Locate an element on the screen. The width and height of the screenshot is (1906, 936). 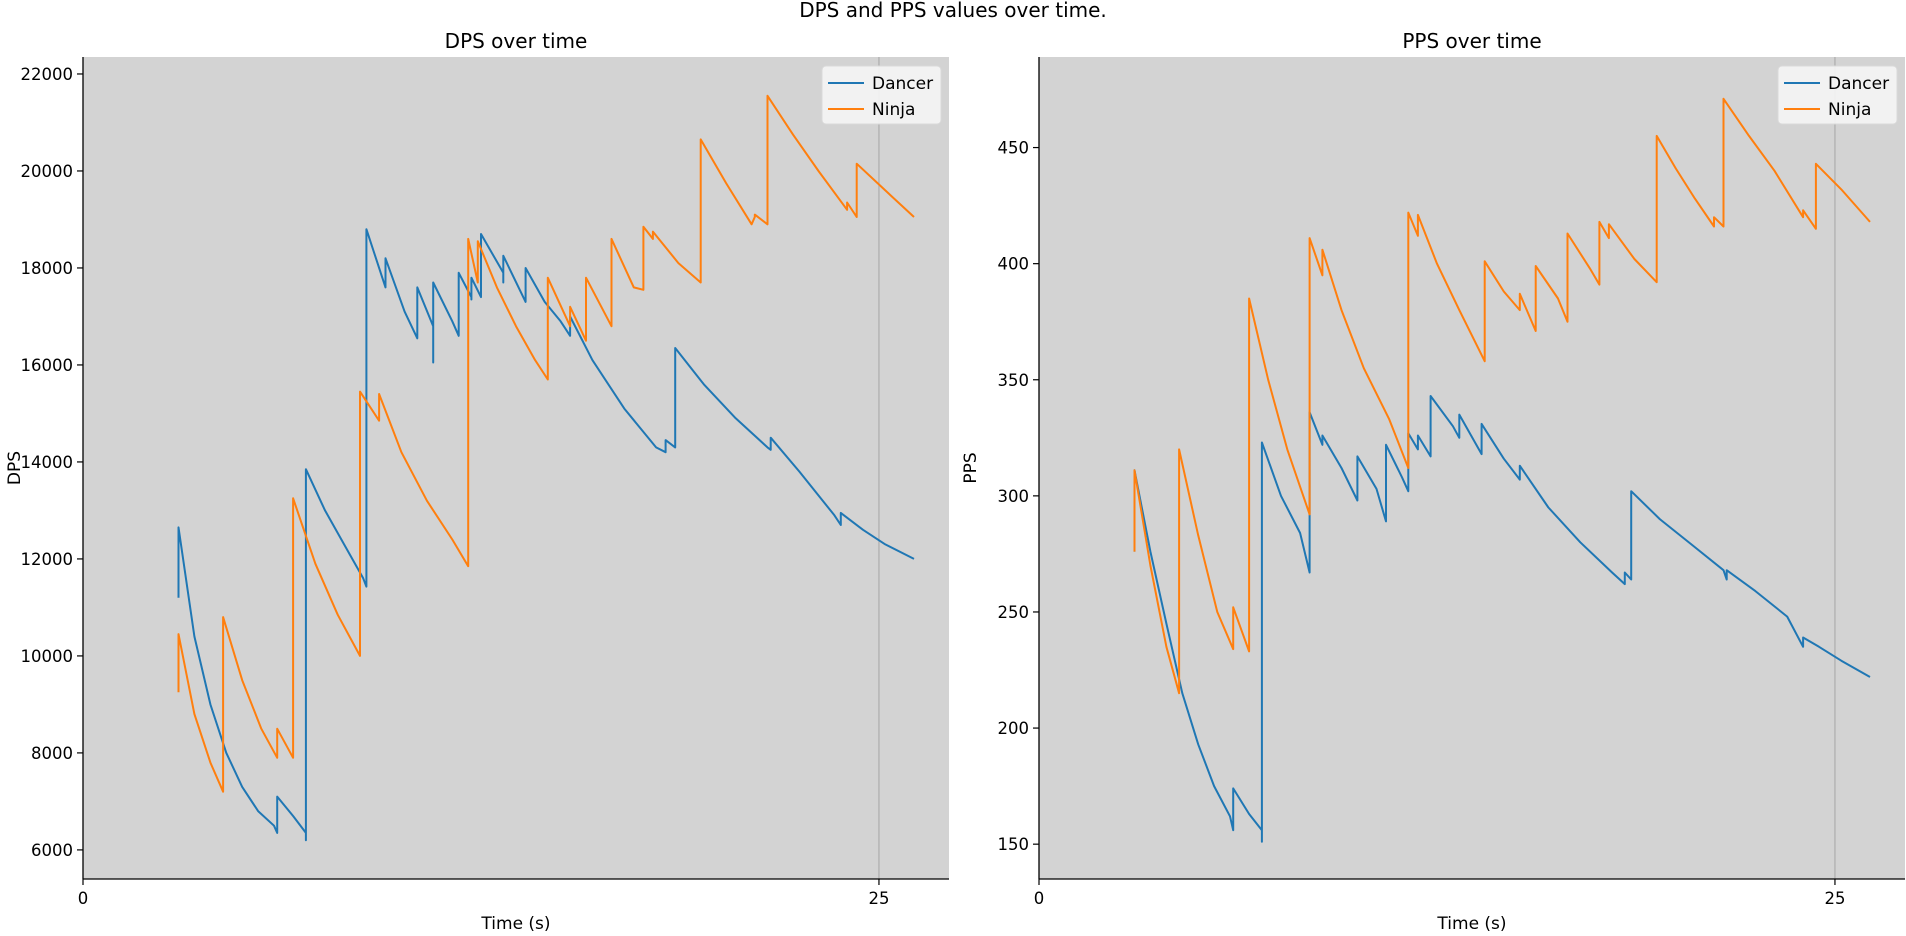
dps-chart-title: DPS over time is located at coordinates (516, 41).